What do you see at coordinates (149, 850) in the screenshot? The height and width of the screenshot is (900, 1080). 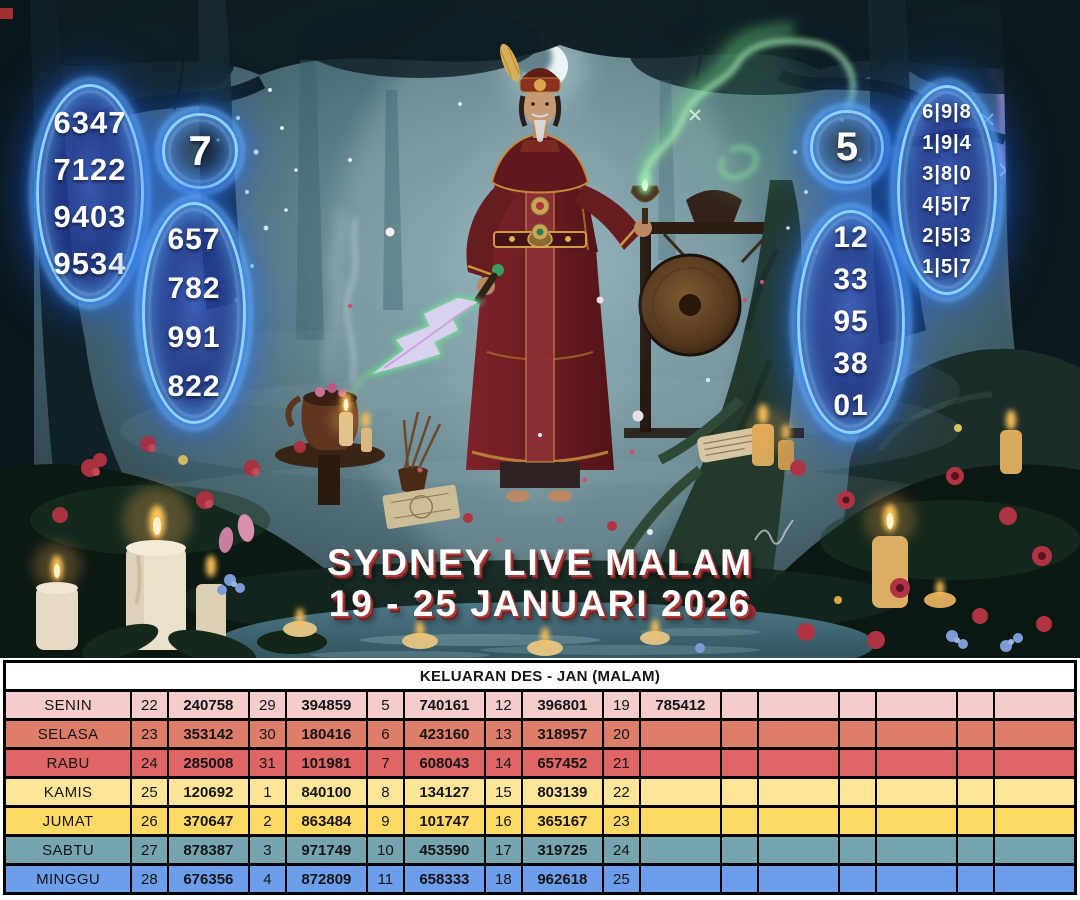 I see `result-cell: 27` at bounding box center [149, 850].